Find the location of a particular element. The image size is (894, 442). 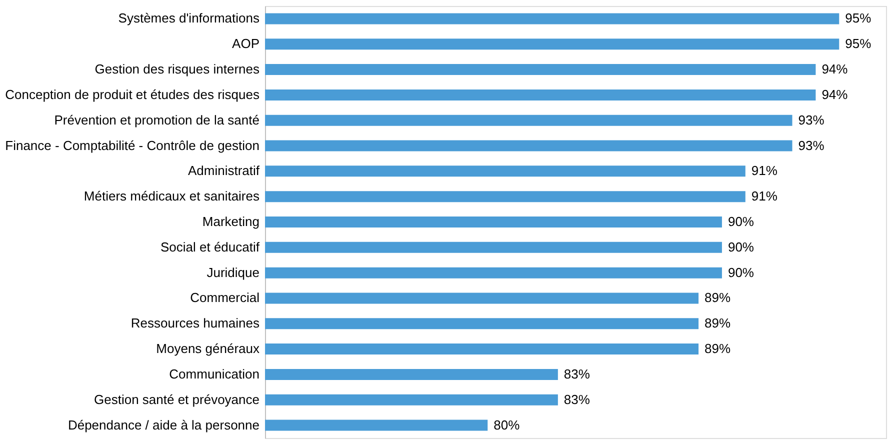

y-tick-label: Prévention et promotion de la santé is located at coordinates (157, 120).